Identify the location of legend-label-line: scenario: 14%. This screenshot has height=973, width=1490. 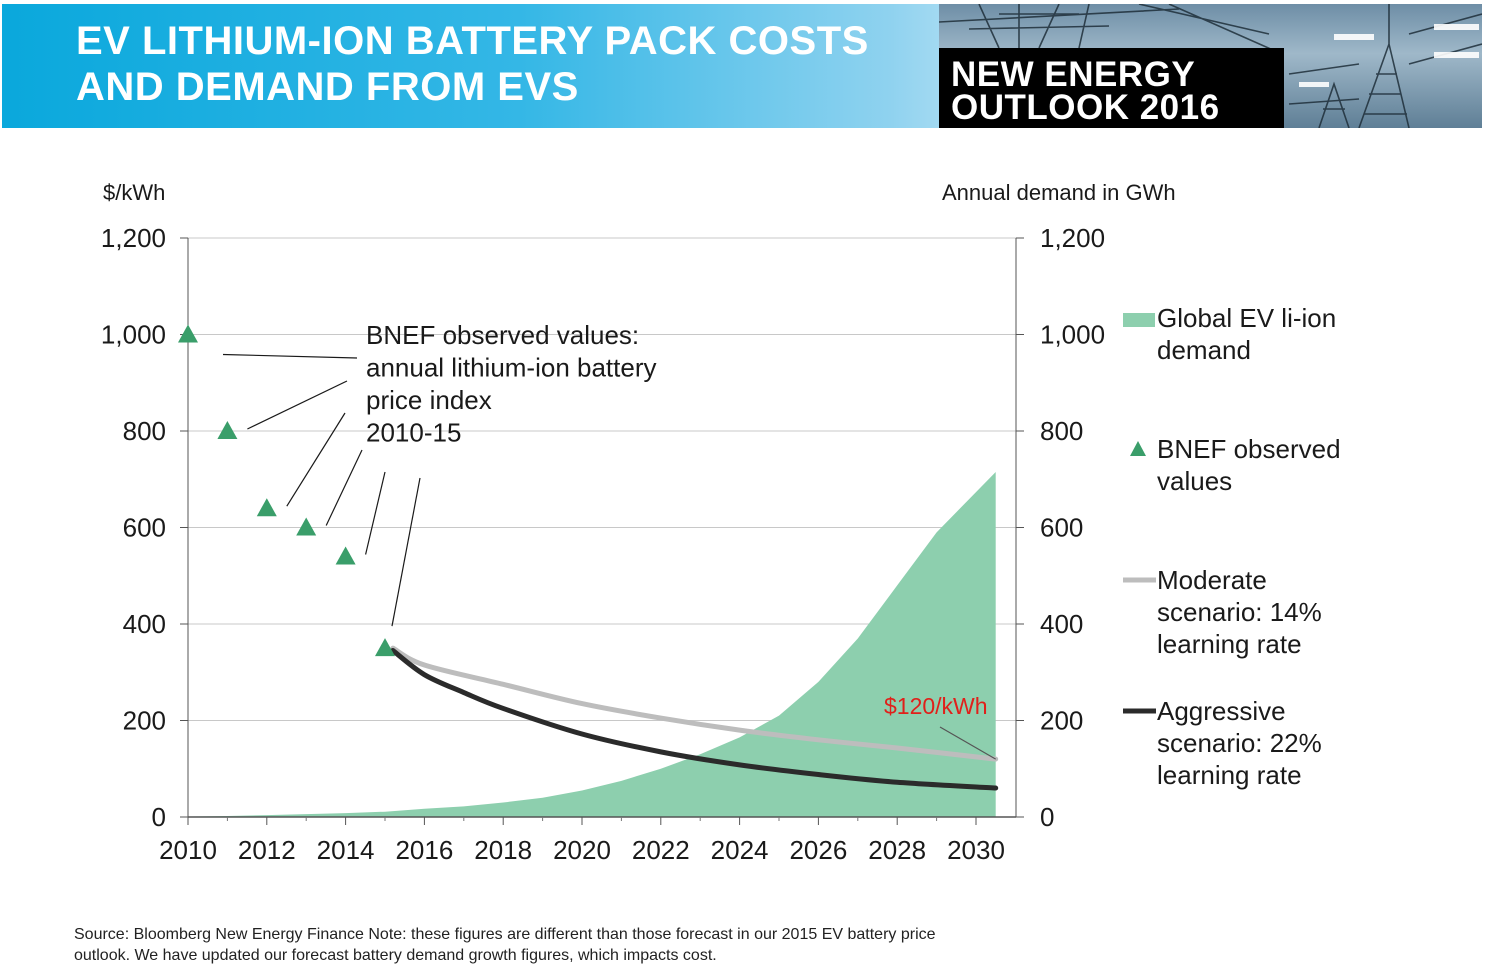
(1239, 612).